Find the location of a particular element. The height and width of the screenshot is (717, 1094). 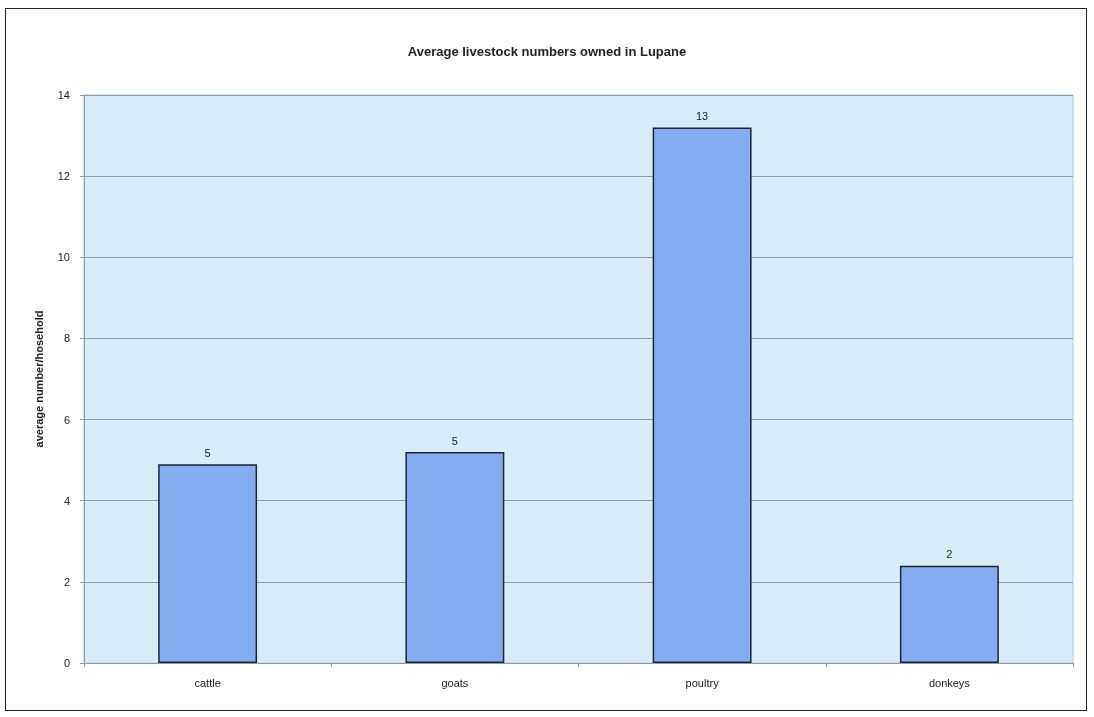

data-label: 13 is located at coordinates (702, 115).